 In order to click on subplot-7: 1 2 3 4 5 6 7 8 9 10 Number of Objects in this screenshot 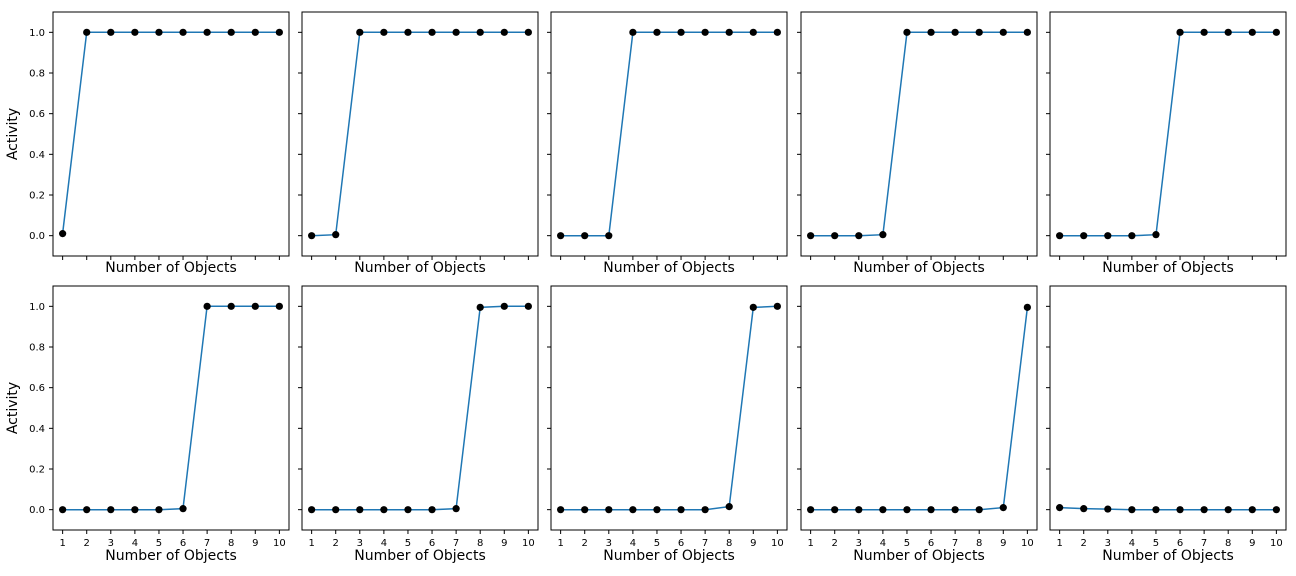, I will do `click(418, 424)`.